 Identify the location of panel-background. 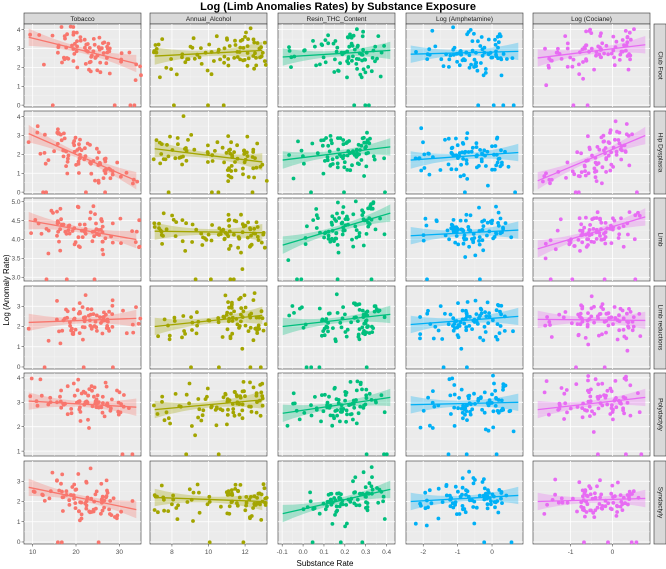
(336, 502).